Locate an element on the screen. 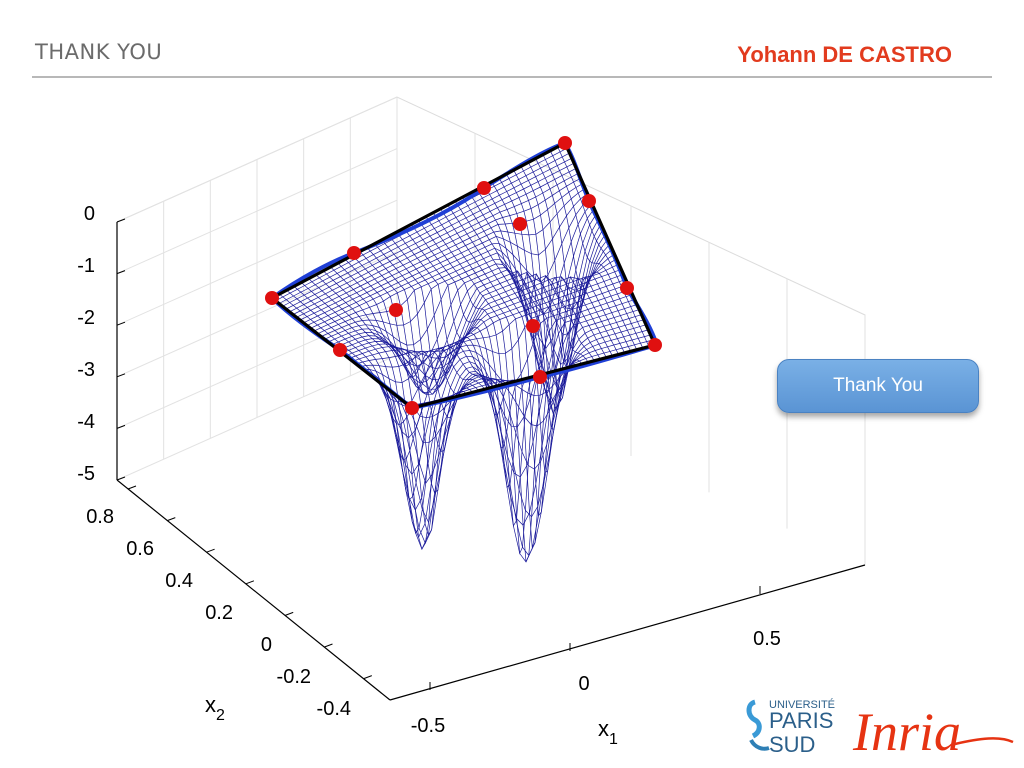  sample-points is located at coordinates (463, 275).